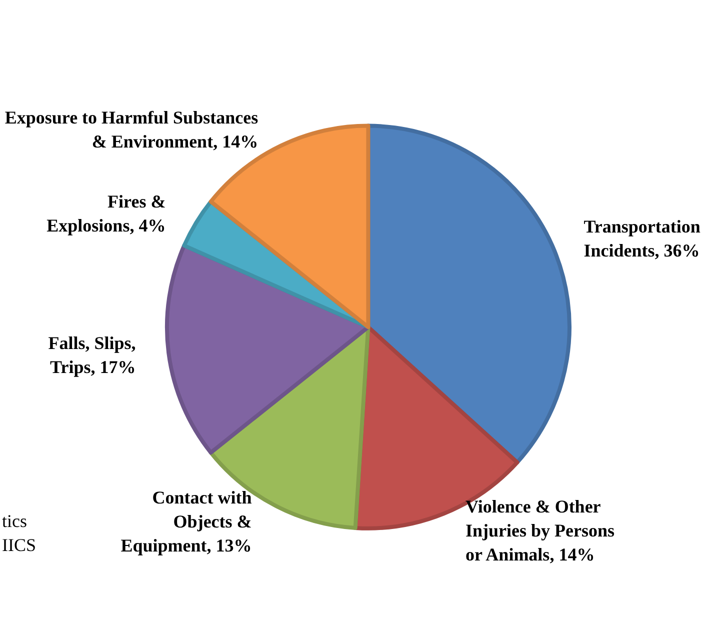 The height and width of the screenshot is (629, 722). What do you see at coordinates (131, 130) in the screenshot?
I see `slice-label: Exposure to Harmful Substances & Environment, 14%` at bounding box center [131, 130].